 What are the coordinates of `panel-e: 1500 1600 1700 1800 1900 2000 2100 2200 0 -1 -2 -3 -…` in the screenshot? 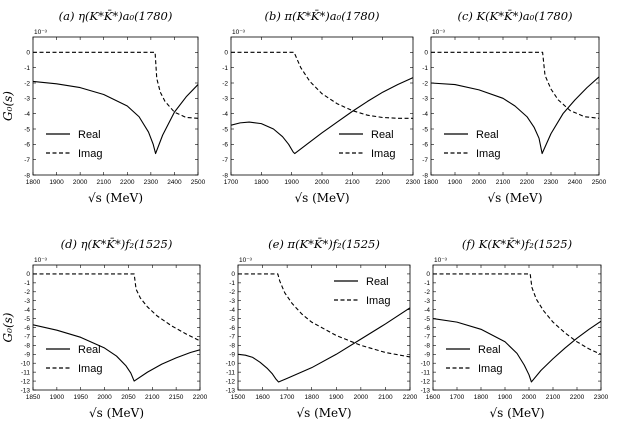 It's located at (322, 328).